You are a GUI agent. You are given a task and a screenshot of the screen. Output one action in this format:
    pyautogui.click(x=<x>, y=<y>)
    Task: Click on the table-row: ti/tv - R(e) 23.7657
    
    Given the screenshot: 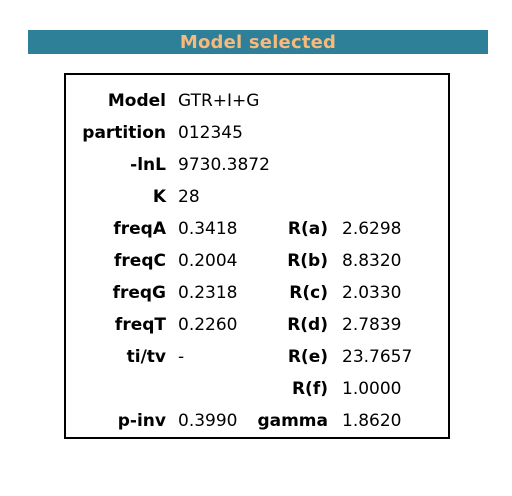 What is the action you would take?
    pyautogui.click(x=253, y=357)
    